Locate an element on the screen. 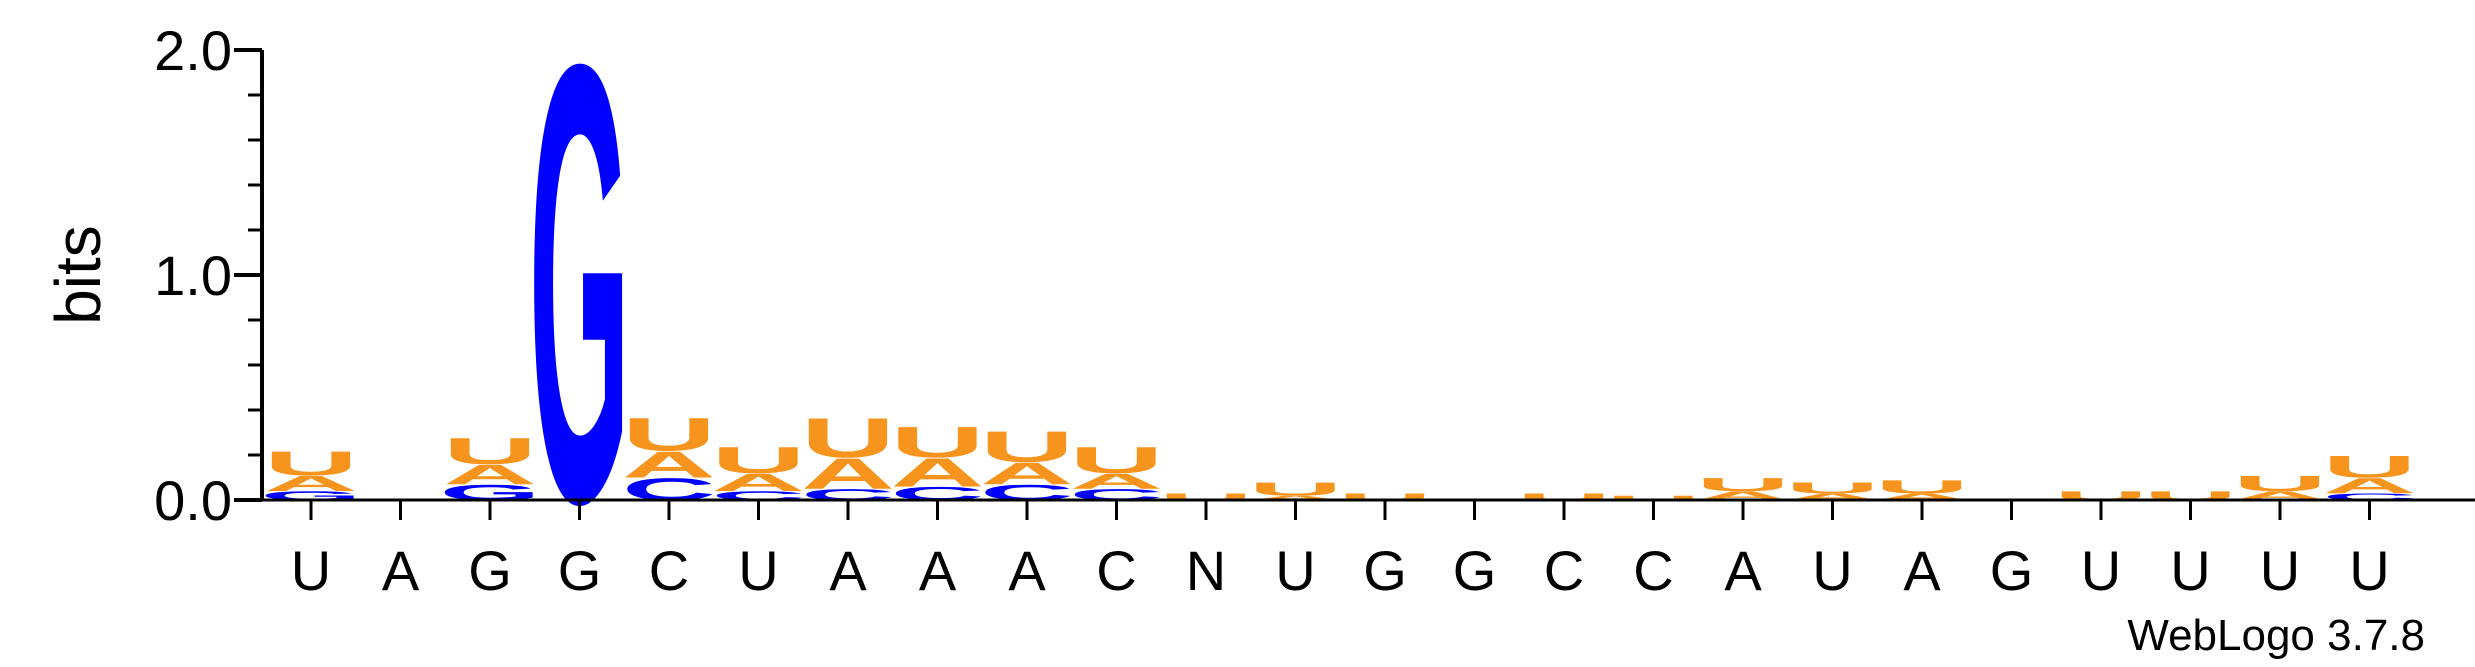  y-tick-label-0: 0.0 is located at coordinates (193, 500).